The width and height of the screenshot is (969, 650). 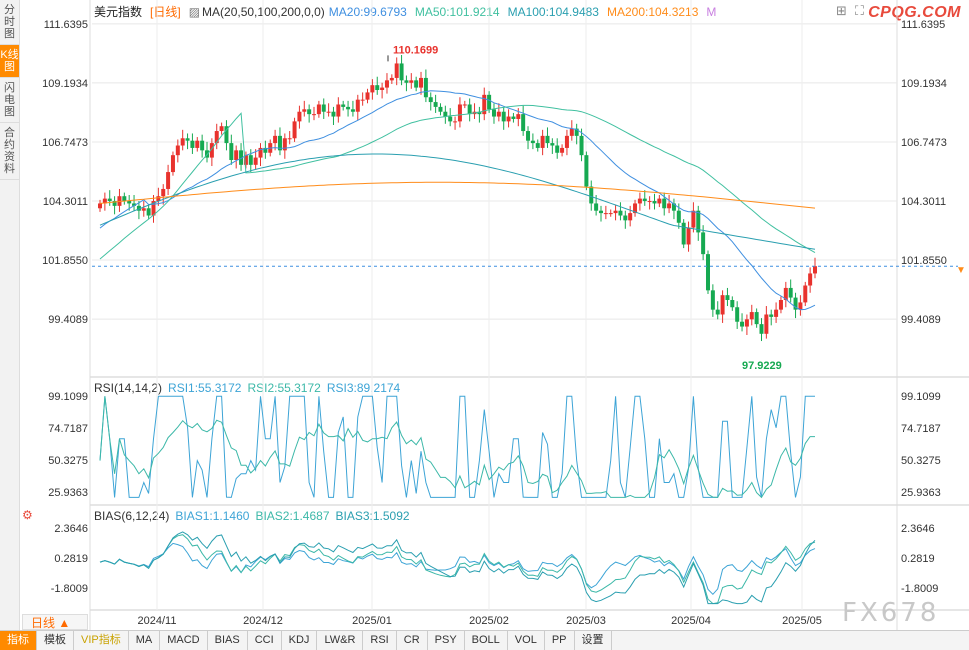 I want to click on sidebar-item-kline: K线图, so click(x=9, y=61).